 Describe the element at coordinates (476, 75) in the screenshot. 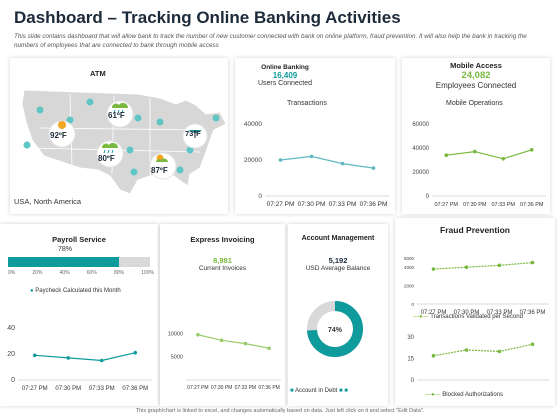

I see `mobile-access-value: 24,082` at that location.